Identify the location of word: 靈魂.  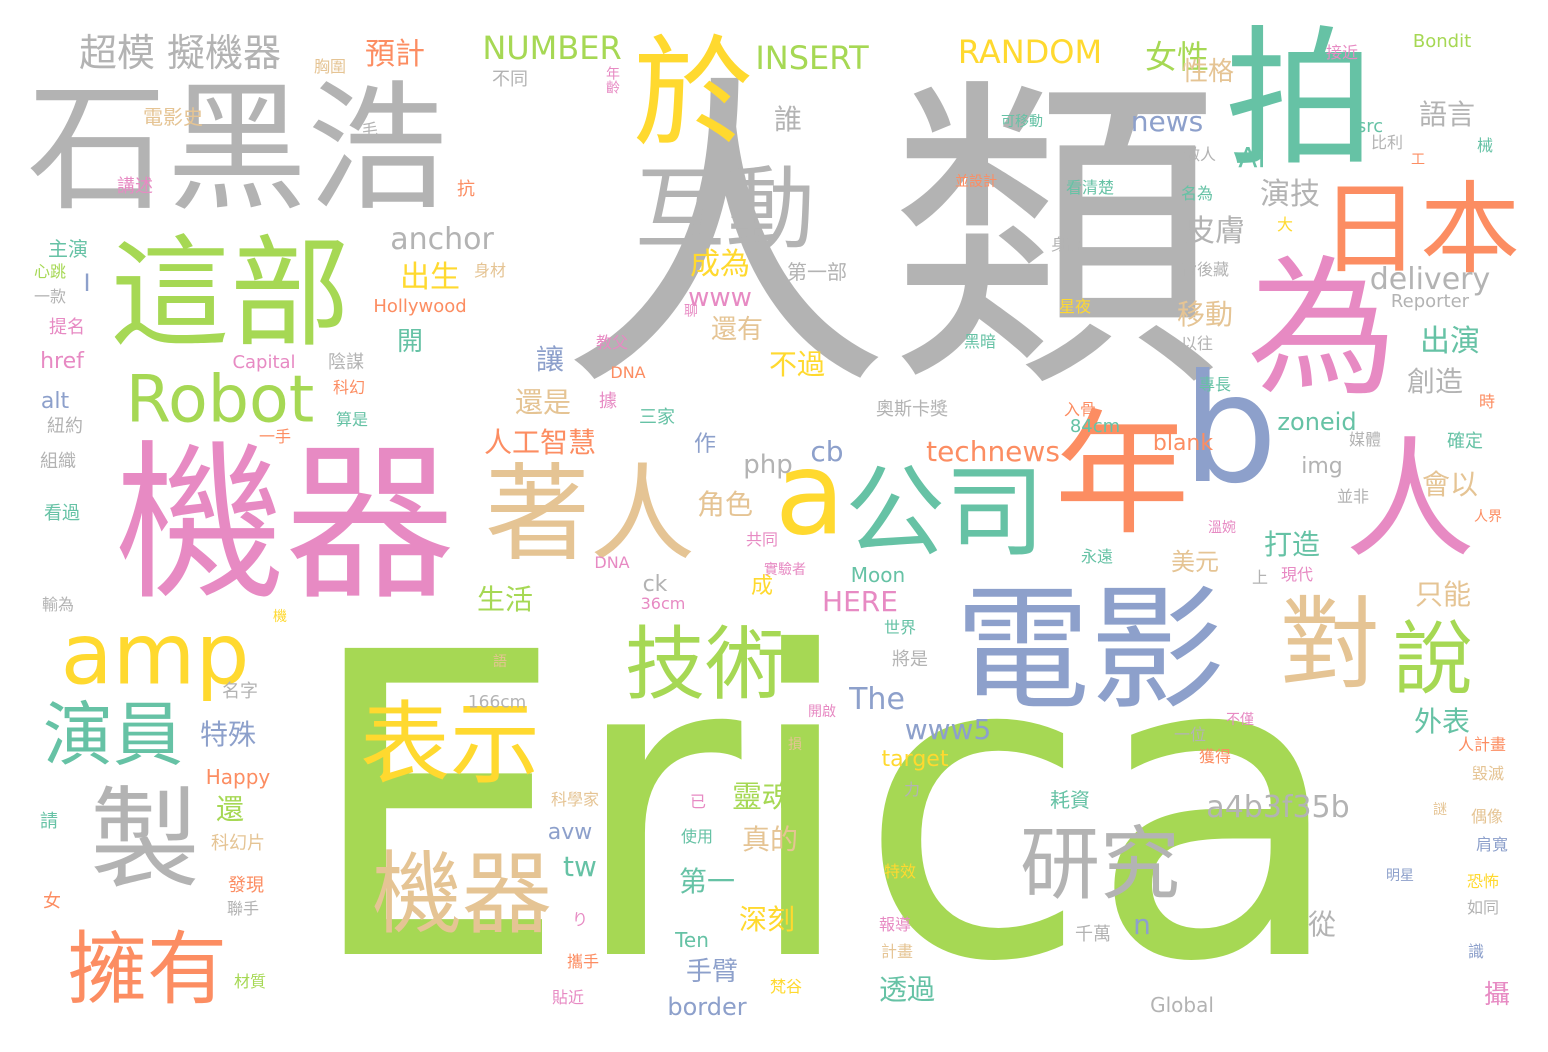
(762, 797).